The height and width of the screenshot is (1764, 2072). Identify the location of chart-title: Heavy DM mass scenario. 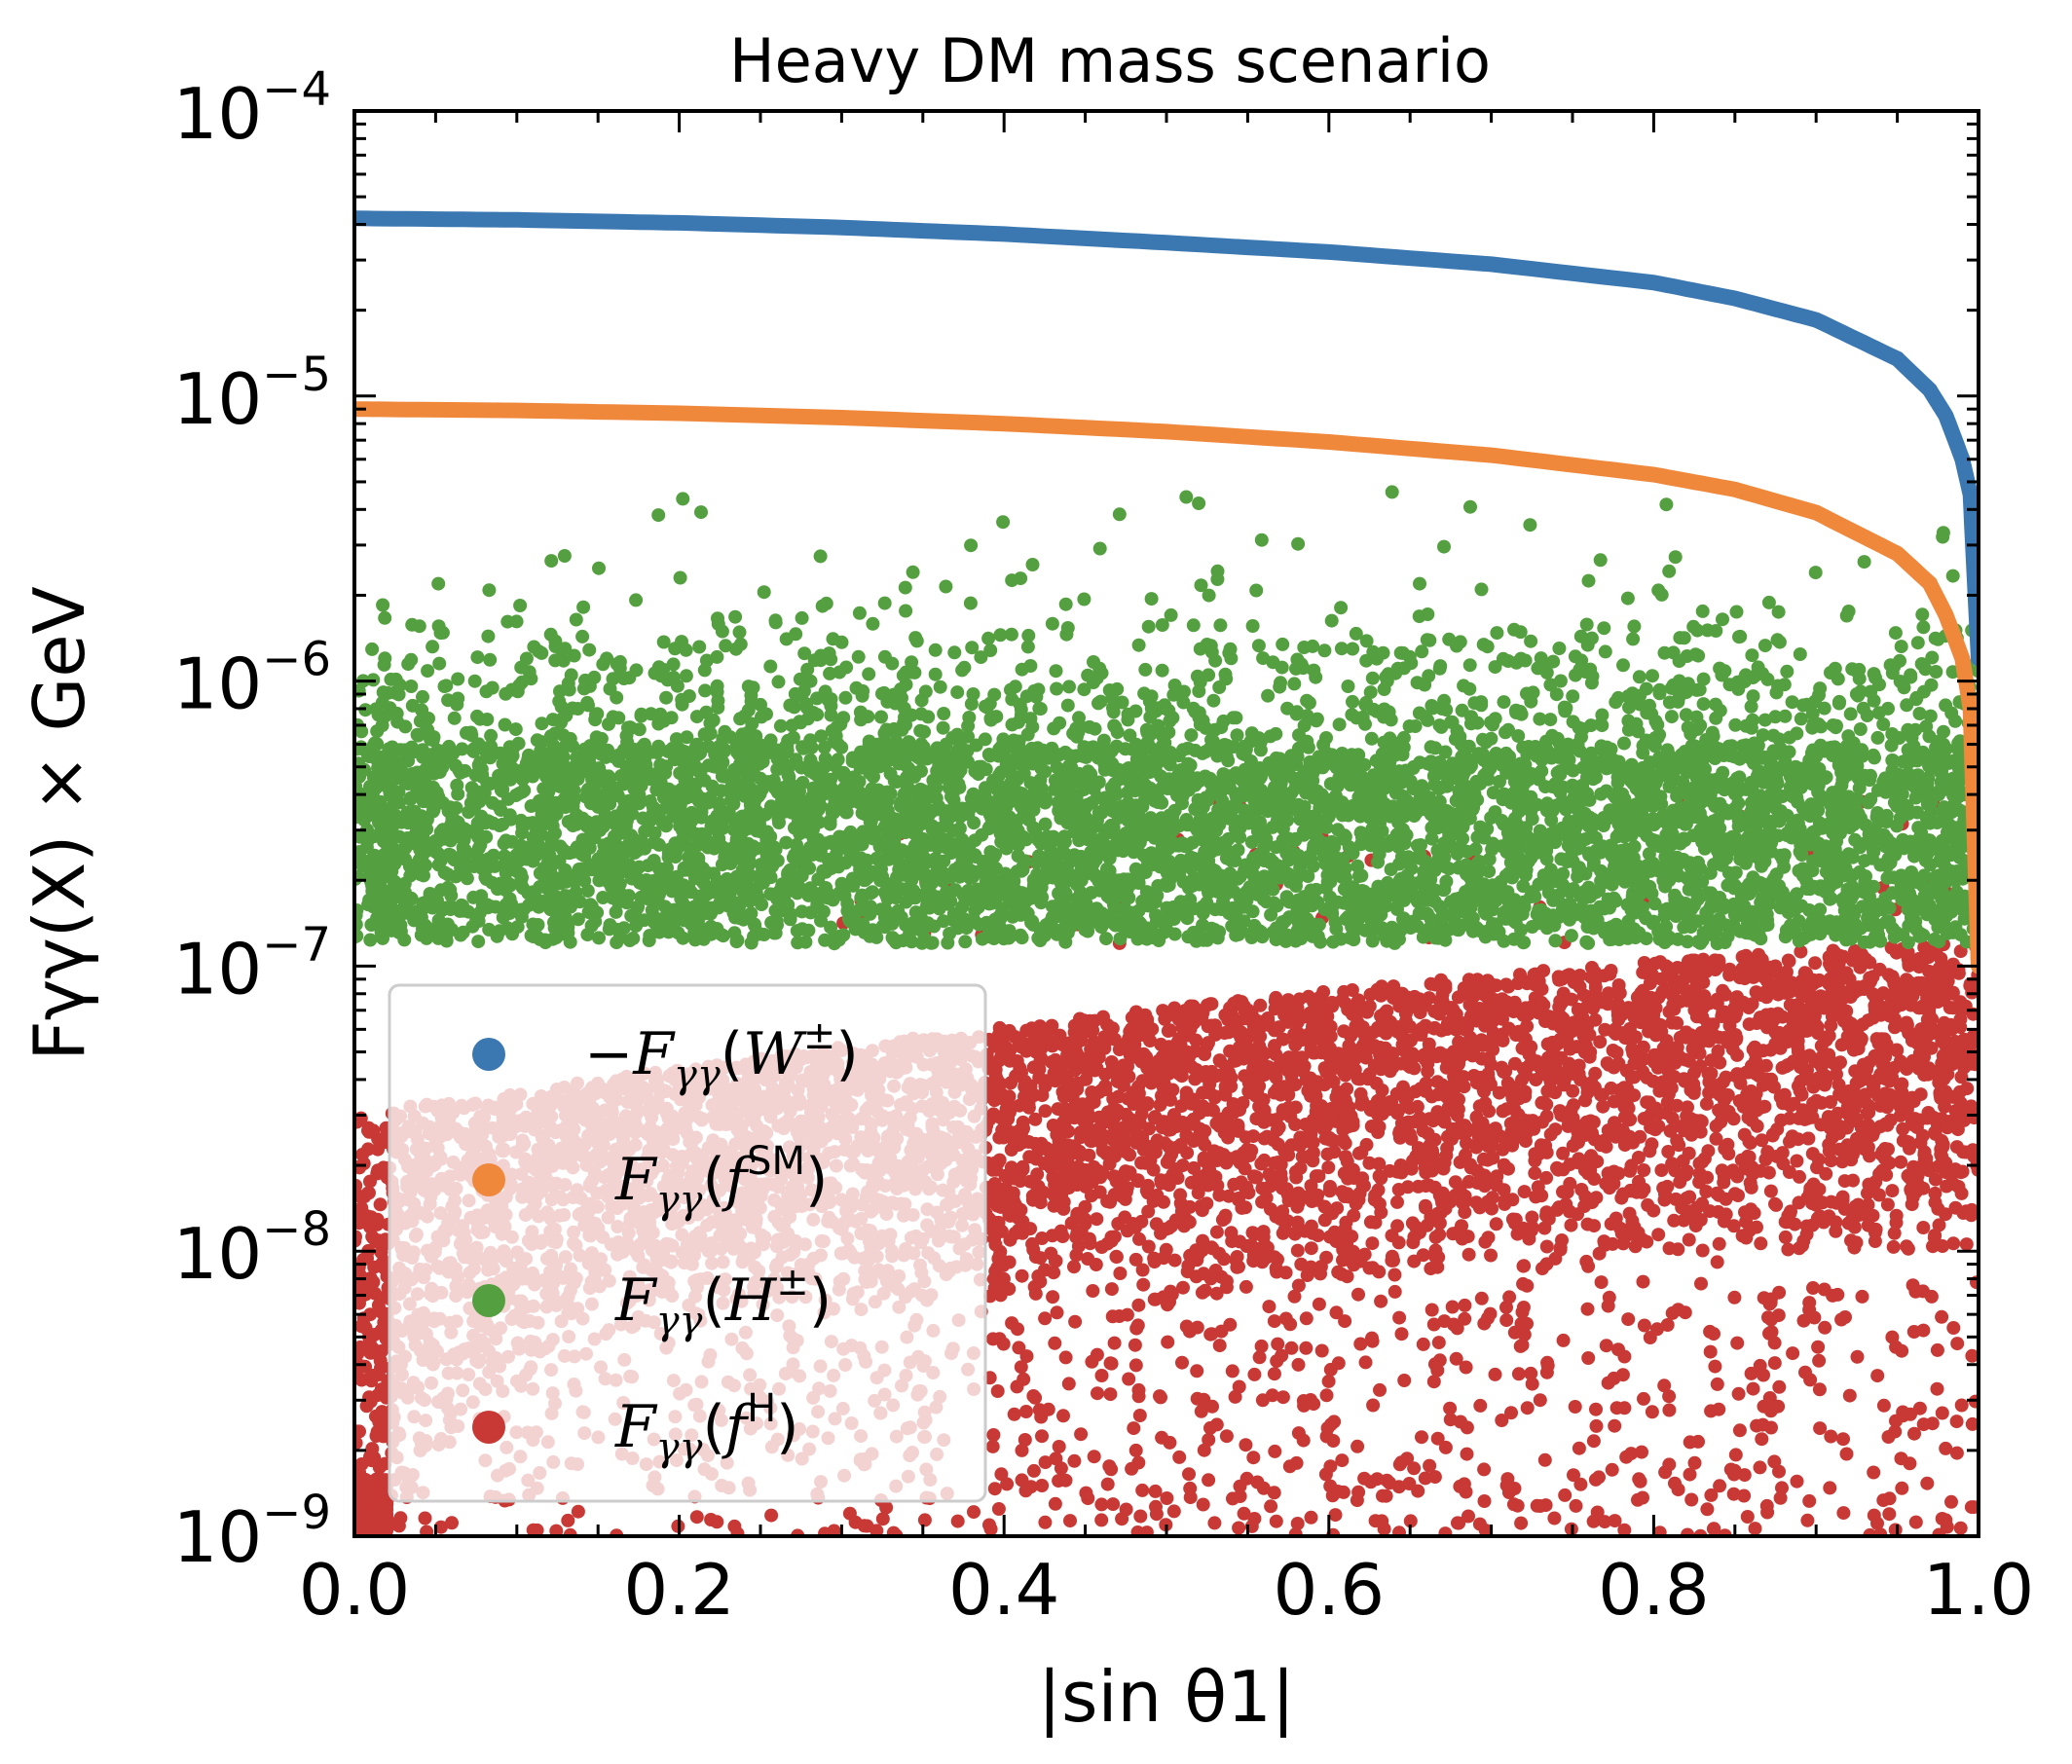
(1110, 60).